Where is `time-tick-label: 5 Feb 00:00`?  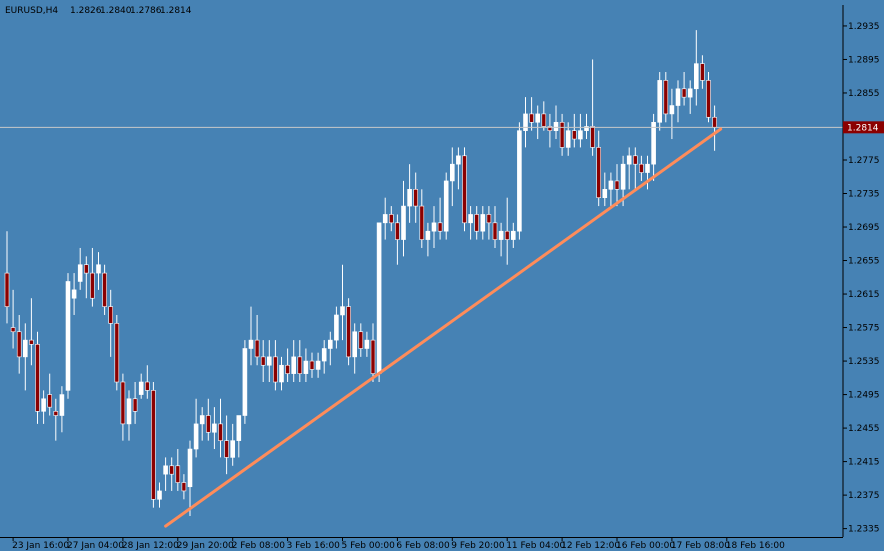
time-tick-label: 5 Feb 00:00 is located at coordinates (369, 546).